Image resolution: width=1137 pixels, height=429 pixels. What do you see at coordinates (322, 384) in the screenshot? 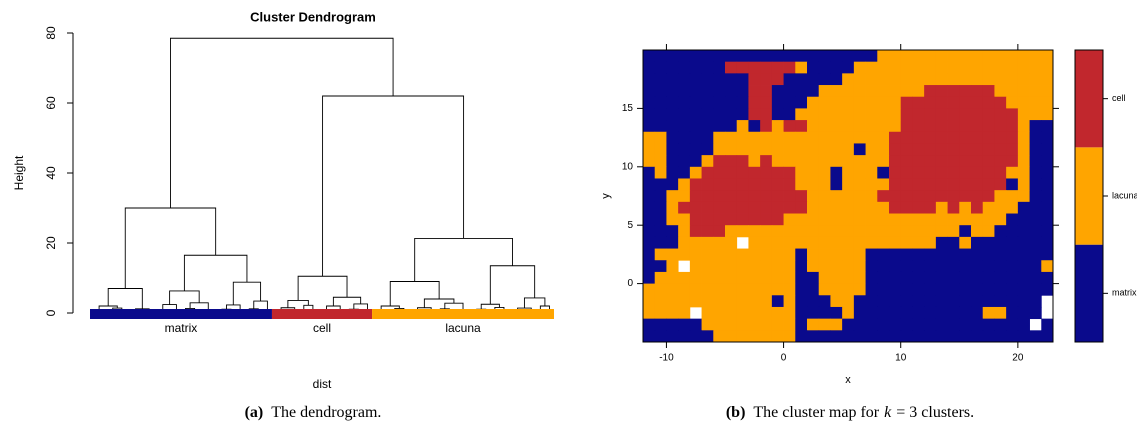
I see `x-axis-label: dist` at bounding box center [322, 384].